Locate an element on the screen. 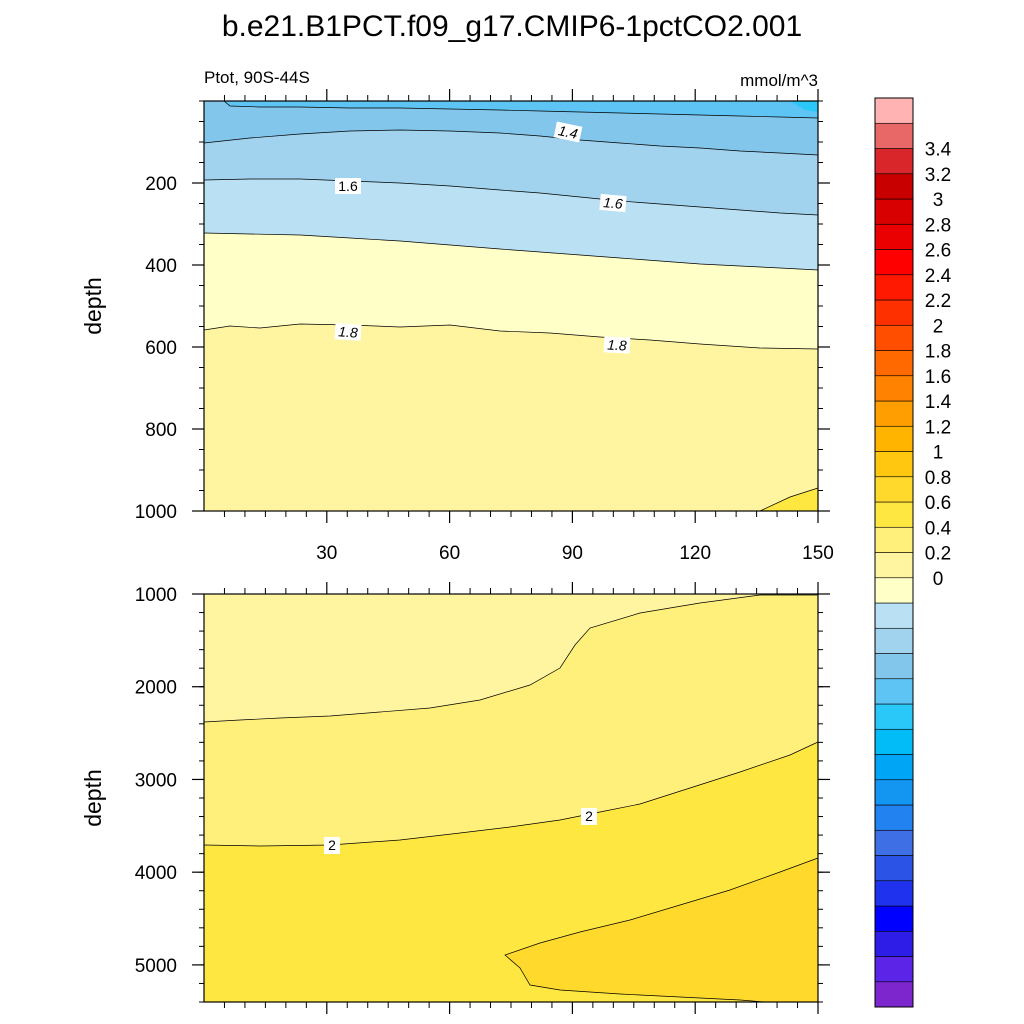 The image size is (1024, 1024). colorbar-label: 2.2 is located at coordinates (938, 301).